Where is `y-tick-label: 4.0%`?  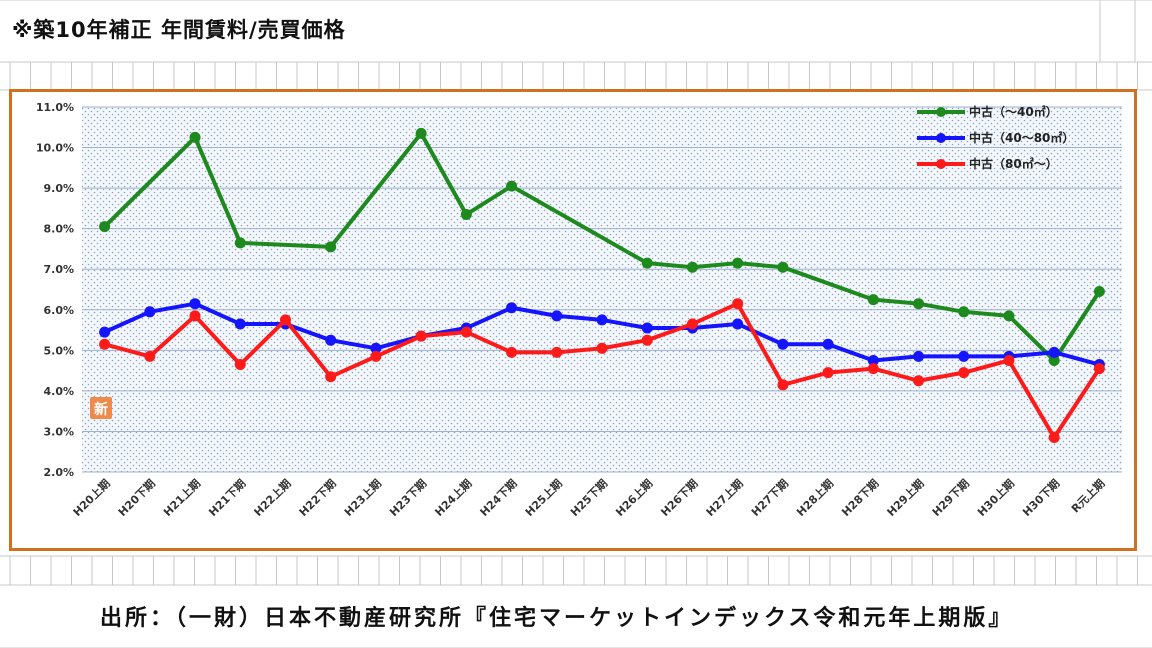
y-tick-label: 4.0% is located at coordinates (58, 391).